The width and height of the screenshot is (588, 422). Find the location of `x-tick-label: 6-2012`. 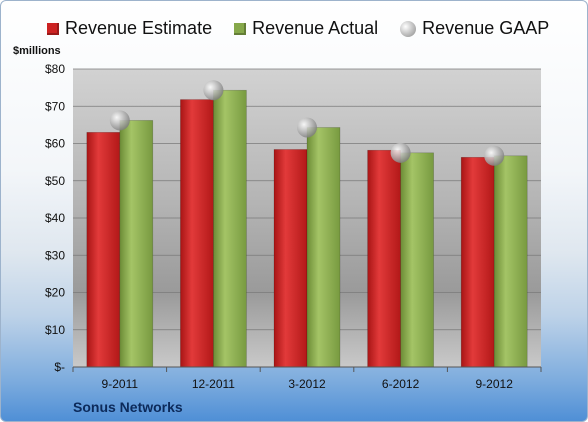

x-tick-label: 6-2012 is located at coordinates (401, 384).